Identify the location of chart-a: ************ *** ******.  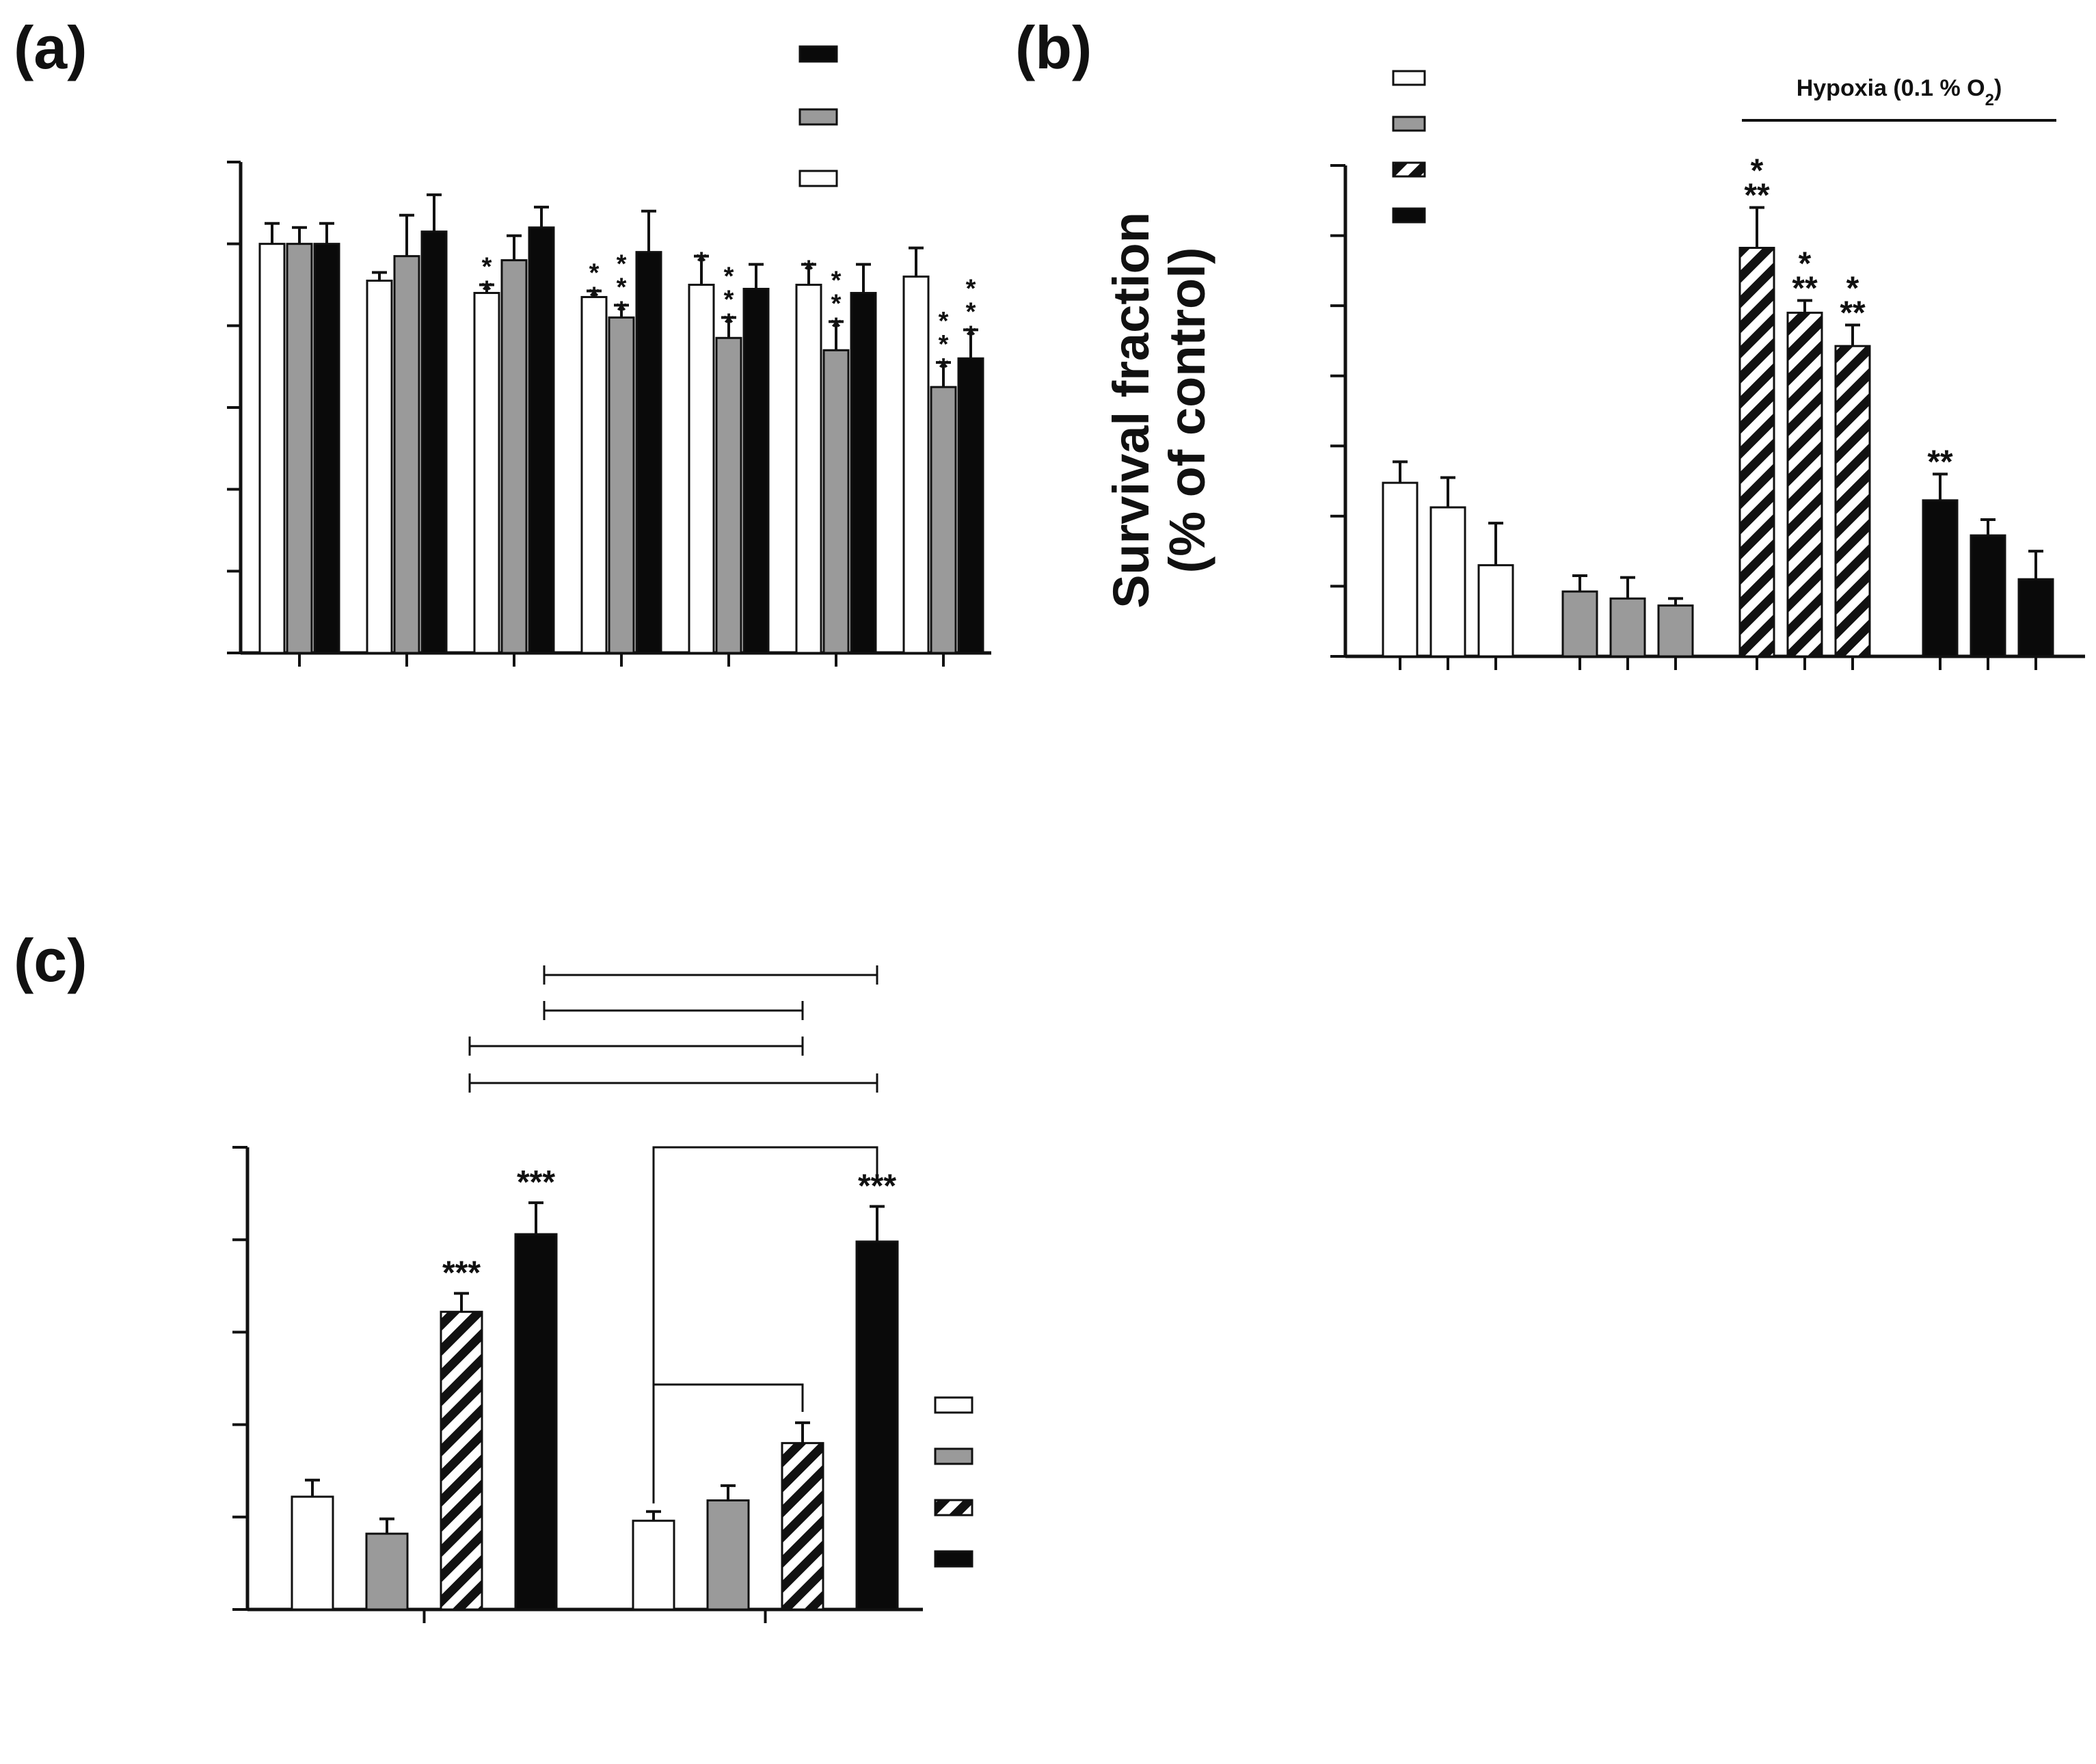
(609, 356).